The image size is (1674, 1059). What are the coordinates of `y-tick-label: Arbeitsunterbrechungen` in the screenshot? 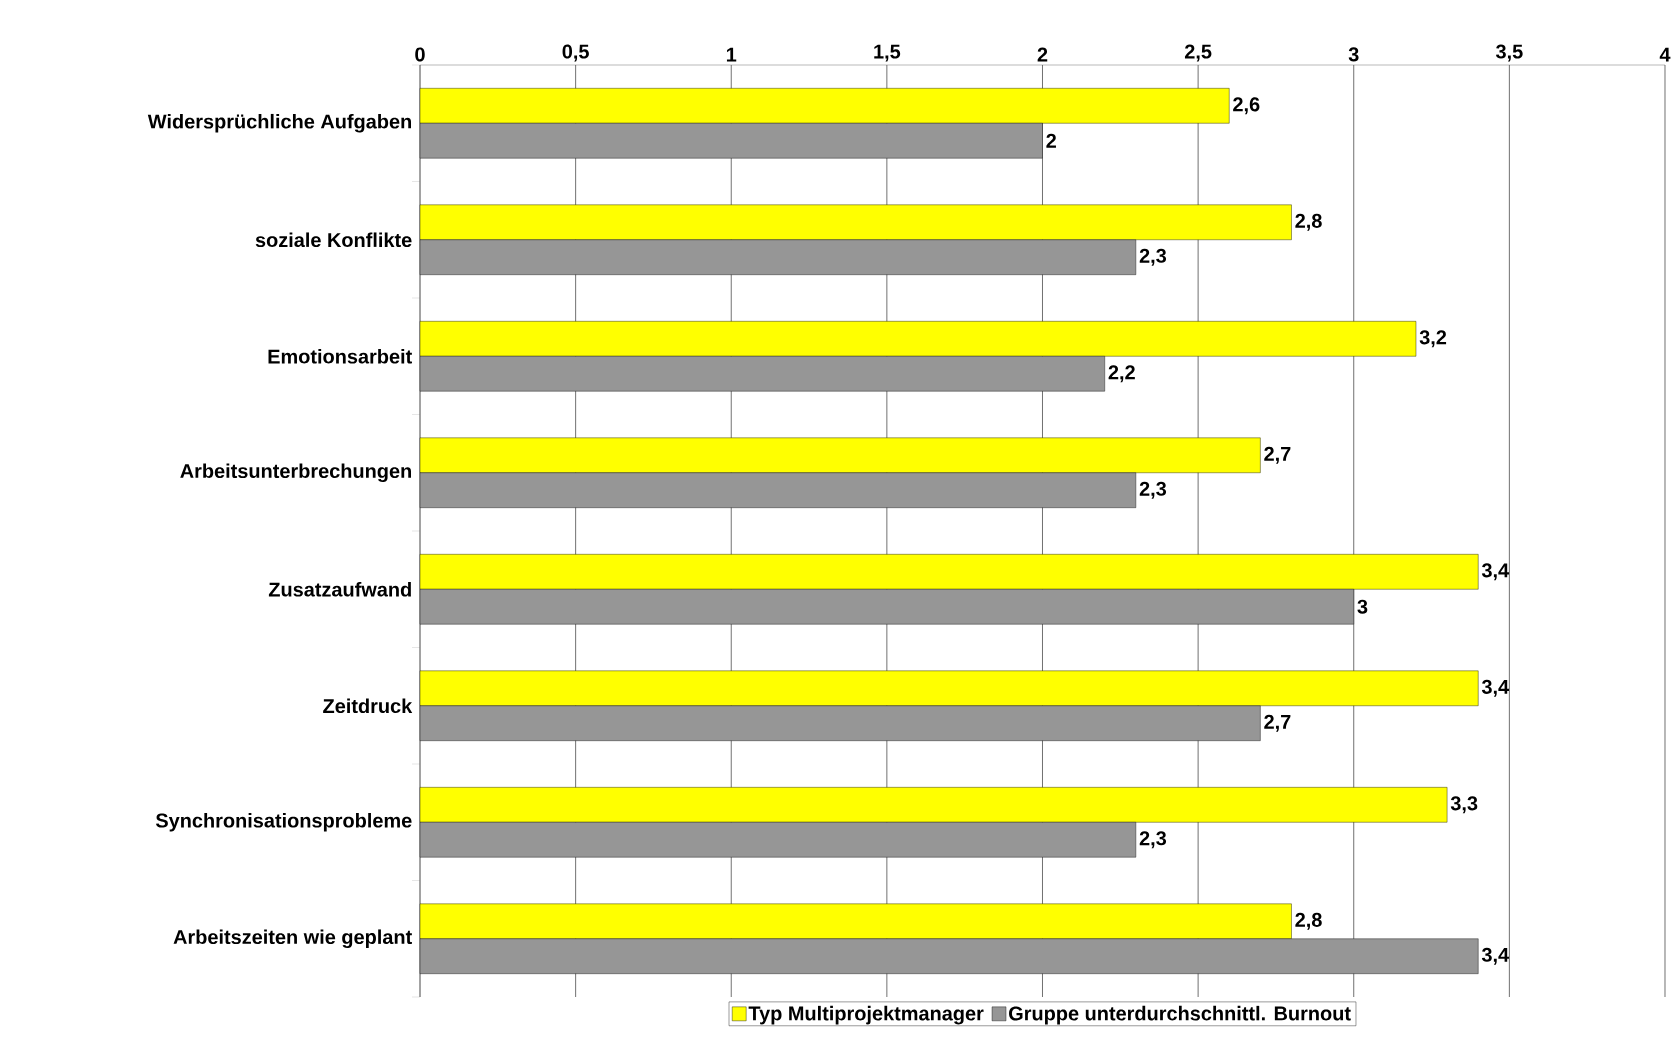 It's located at (295, 473).